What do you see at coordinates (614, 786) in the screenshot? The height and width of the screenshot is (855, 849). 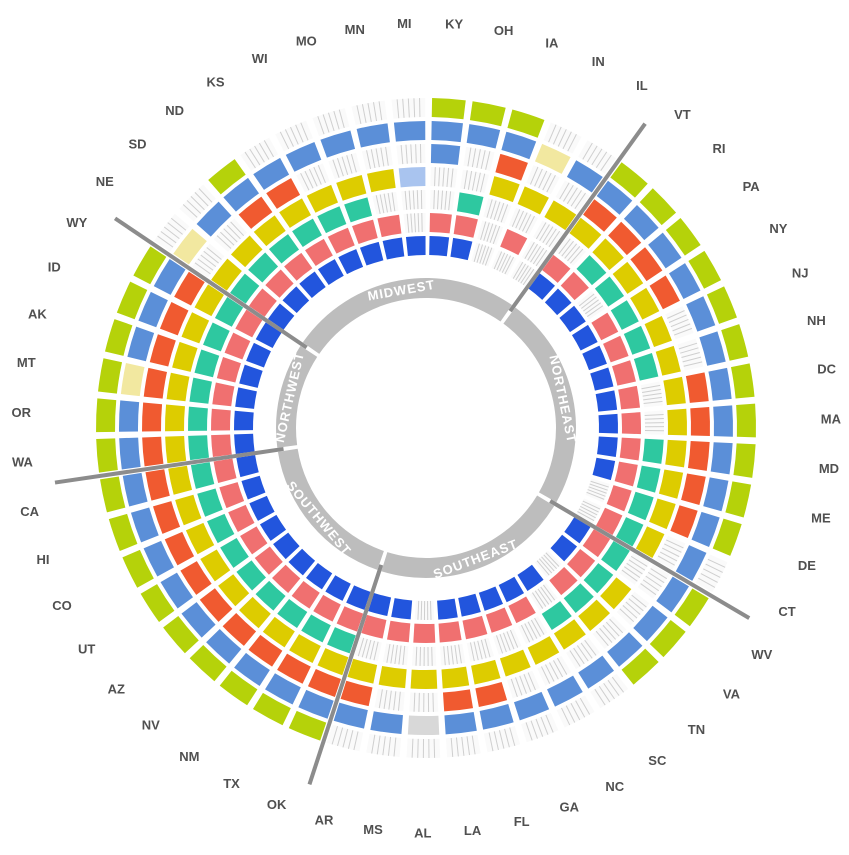 I see `state-label-nc: NC` at bounding box center [614, 786].